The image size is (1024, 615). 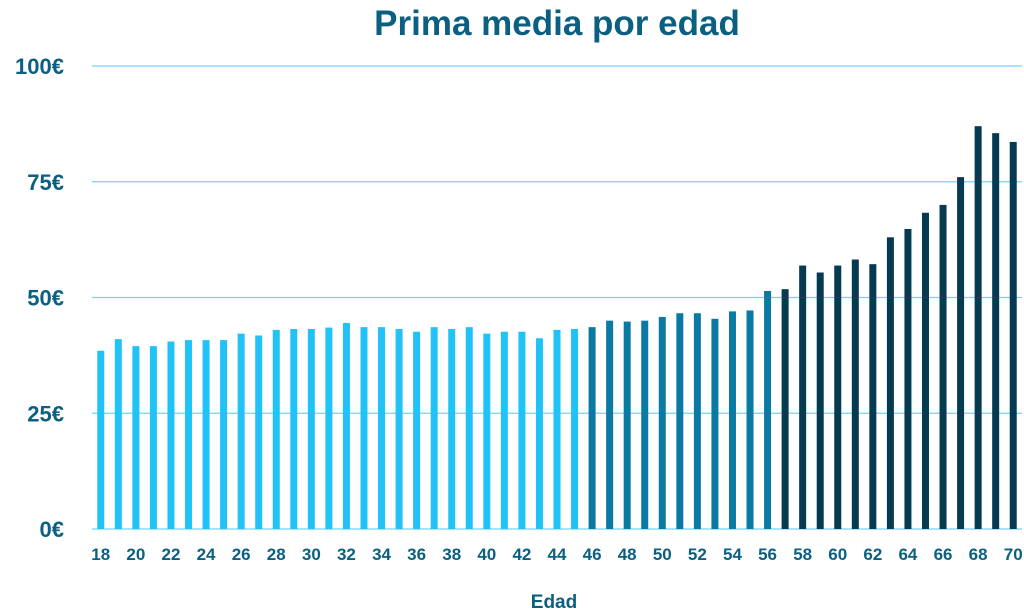 I want to click on y-tick-label: 0€, so click(x=52, y=529).